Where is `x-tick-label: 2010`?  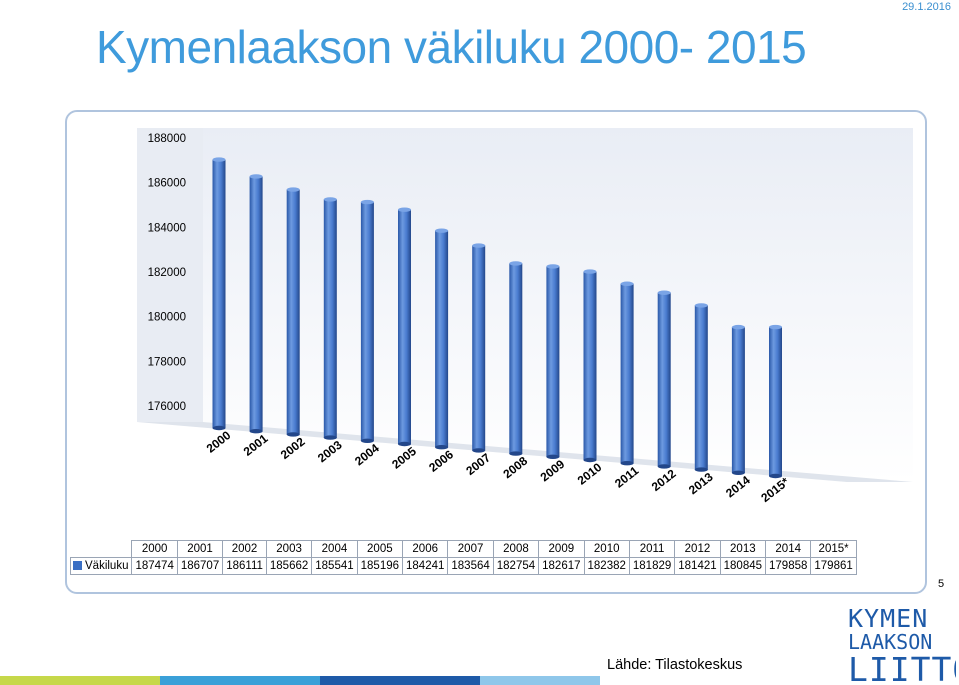 x-tick-label: 2010 is located at coordinates (590, 474).